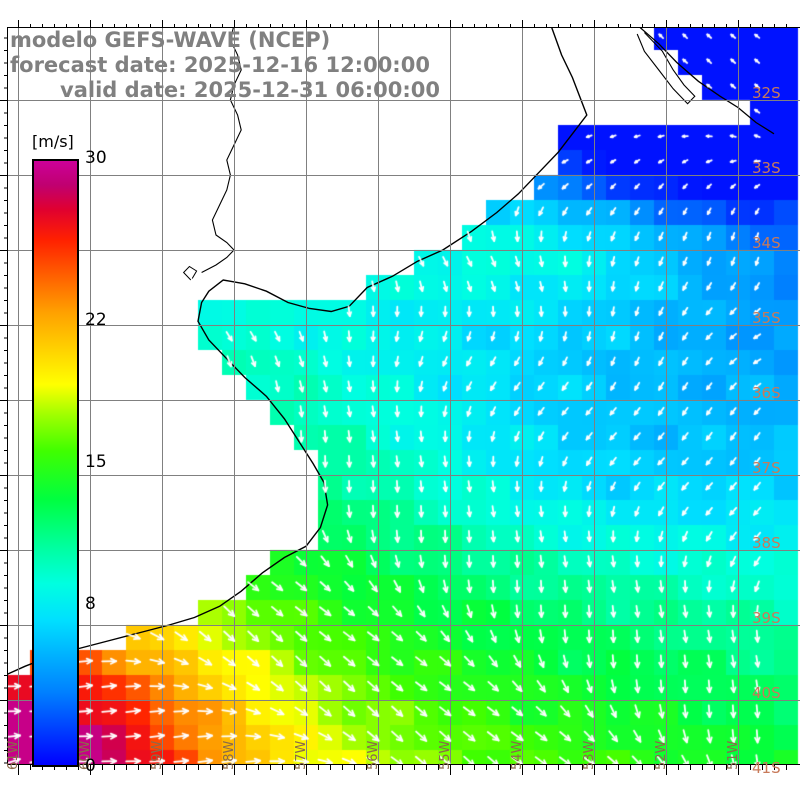 The image size is (800, 800). Describe the element at coordinates (96, 158) in the screenshot. I see `colorbar-tick-30: 30` at that location.